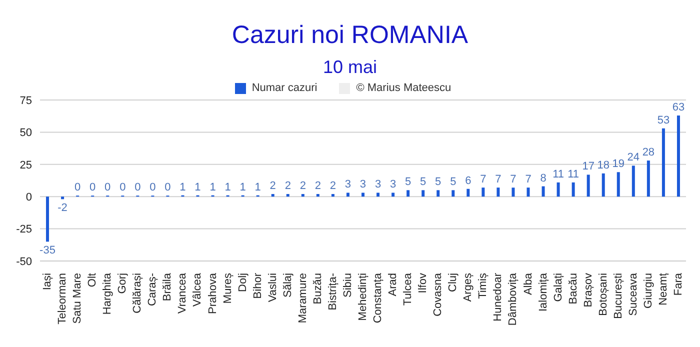 The height and width of the screenshot is (347, 700). Describe the element at coordinates (24, 230) in the screenshot. I see `y-tick-label: -25` at that location.